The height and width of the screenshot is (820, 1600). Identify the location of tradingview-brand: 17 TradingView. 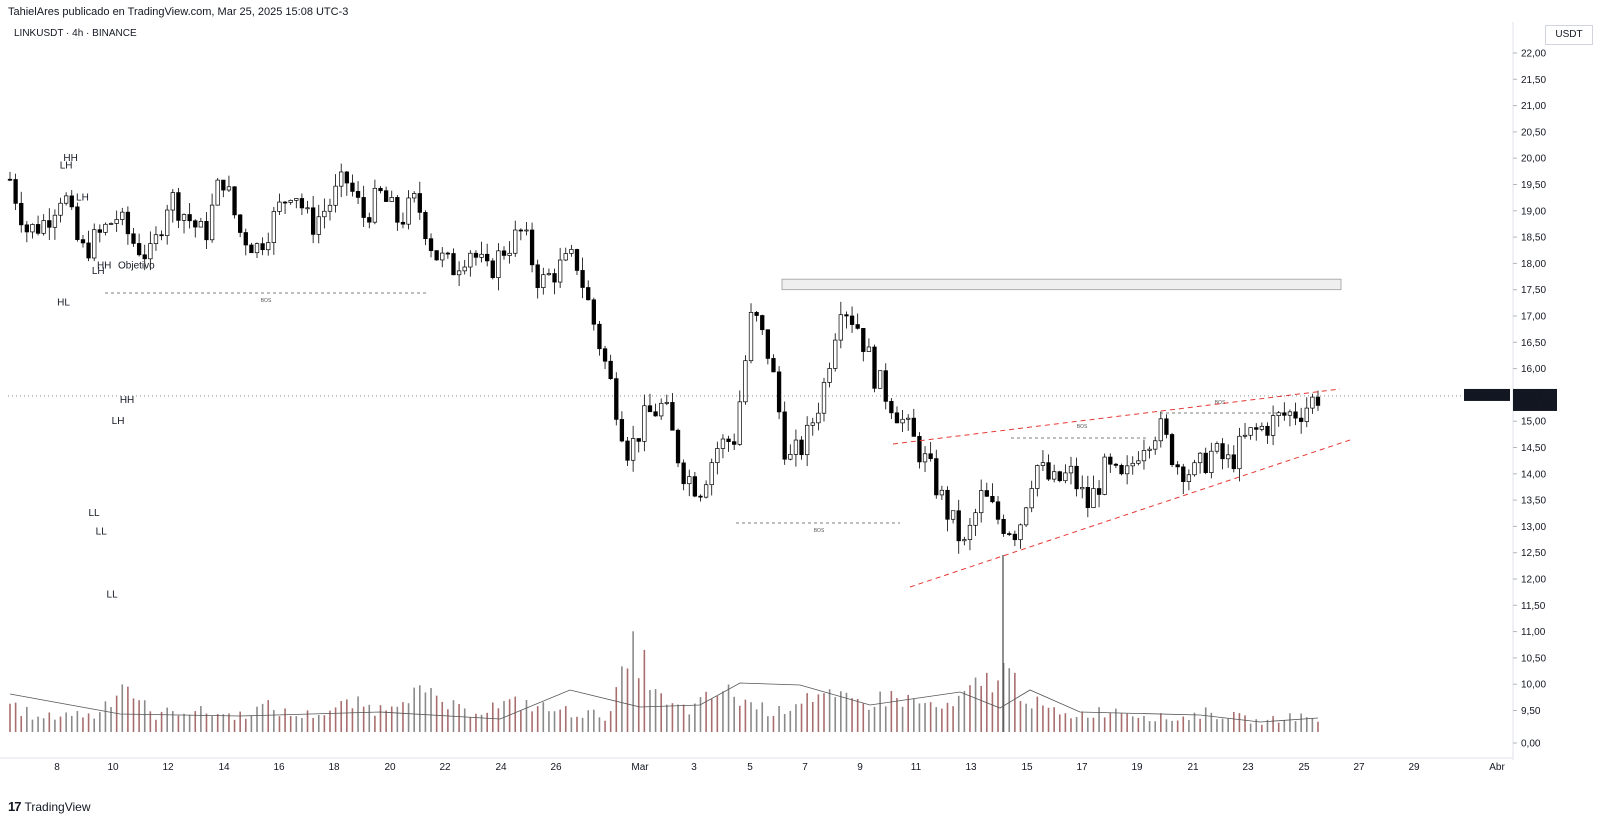
(49, 806).